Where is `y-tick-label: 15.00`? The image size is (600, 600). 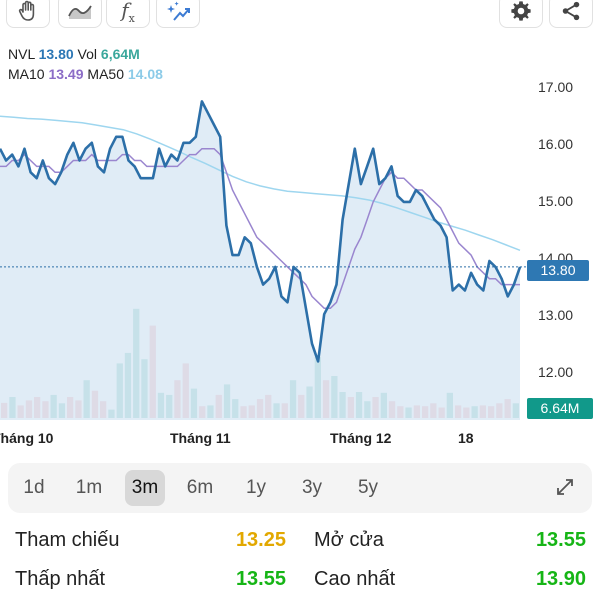
y-tick-label: 15.00 is located at coordinates (556, 201).